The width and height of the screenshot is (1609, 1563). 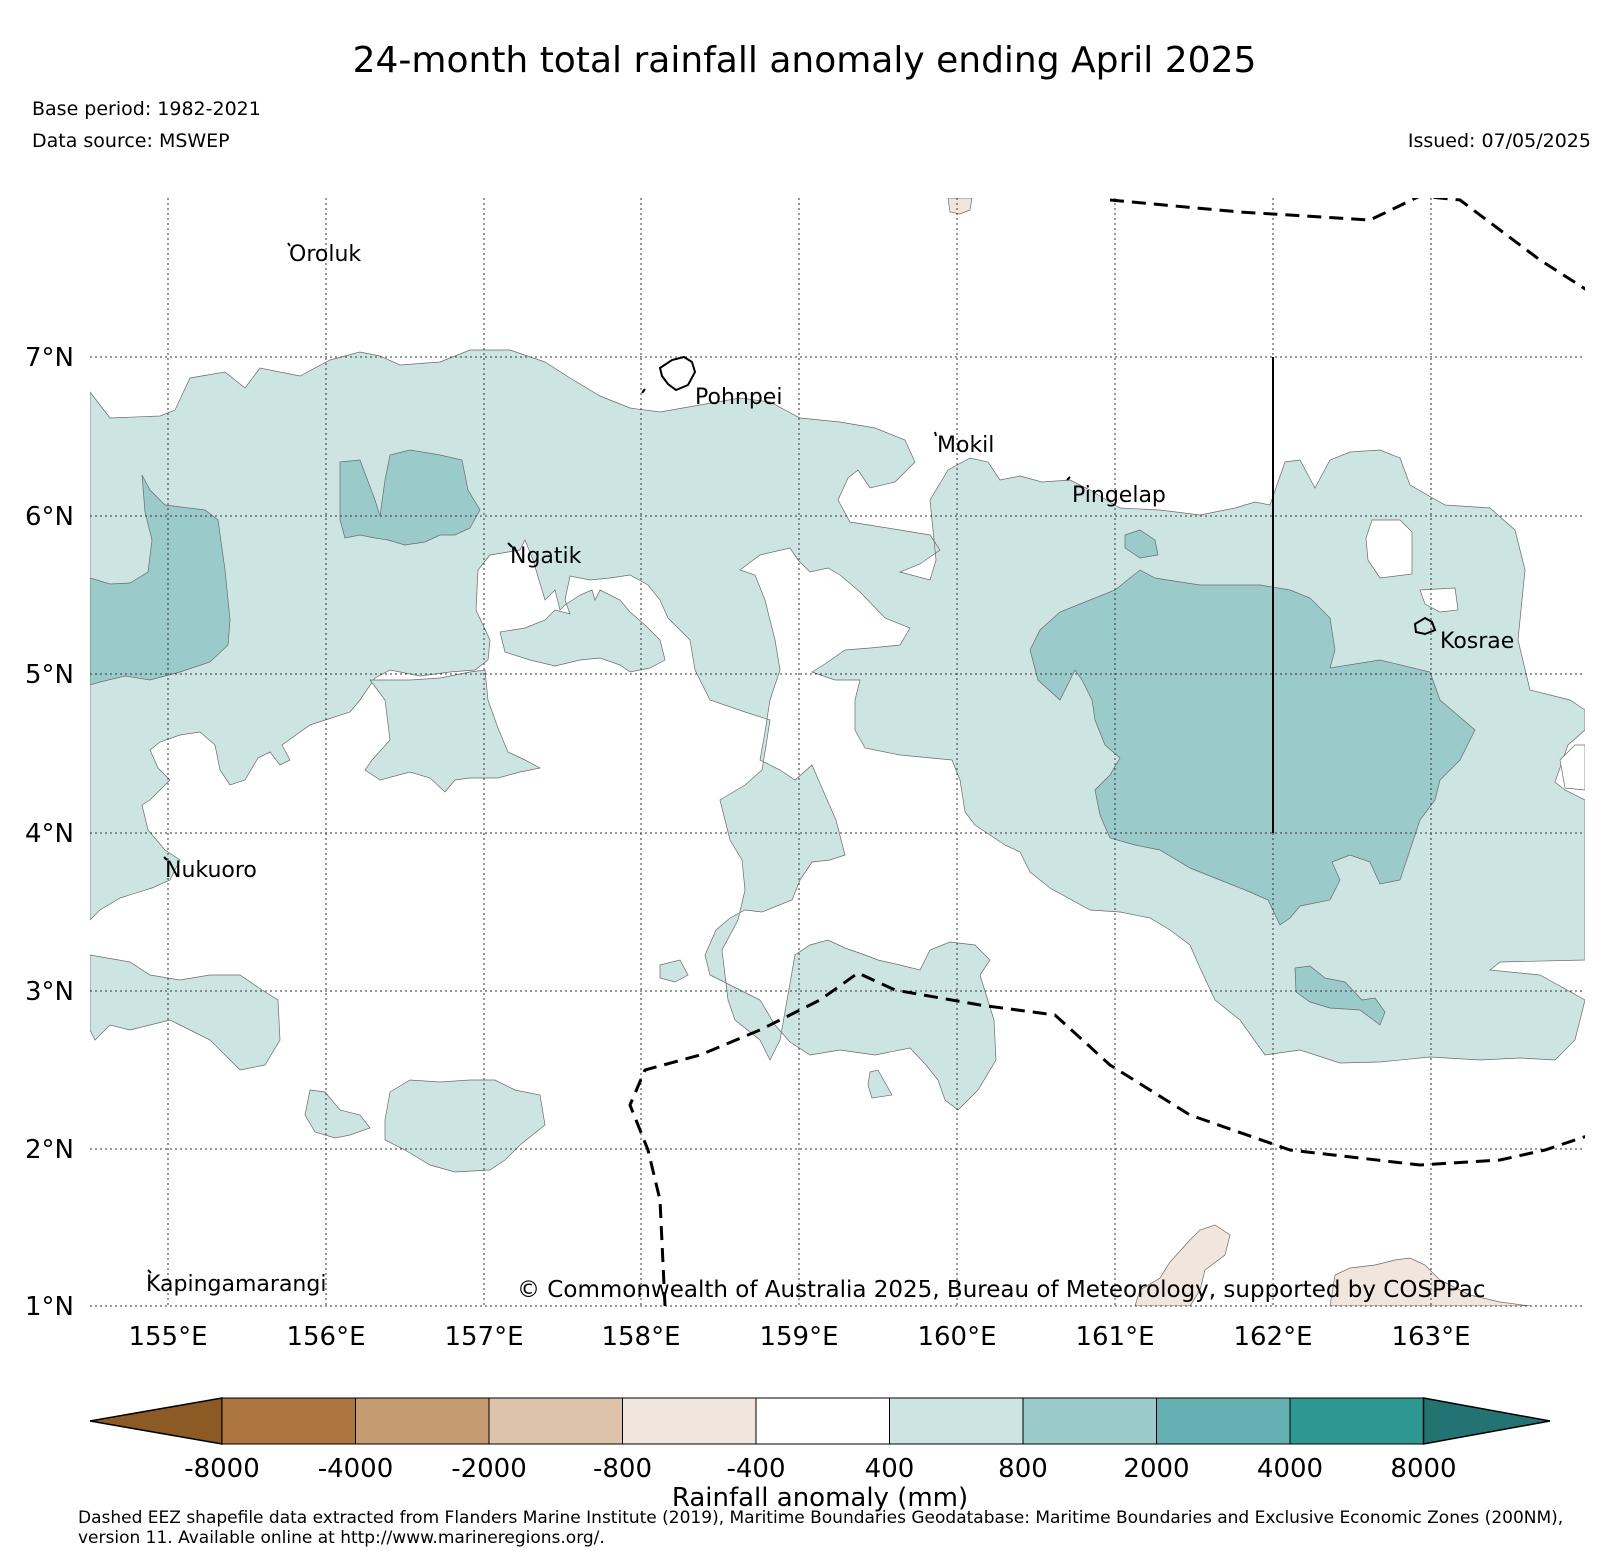 What do you see at coordinates (960, 206) in the screenshot?
I see `anomaly-region-north-dry` at bounding box center [960, 206].